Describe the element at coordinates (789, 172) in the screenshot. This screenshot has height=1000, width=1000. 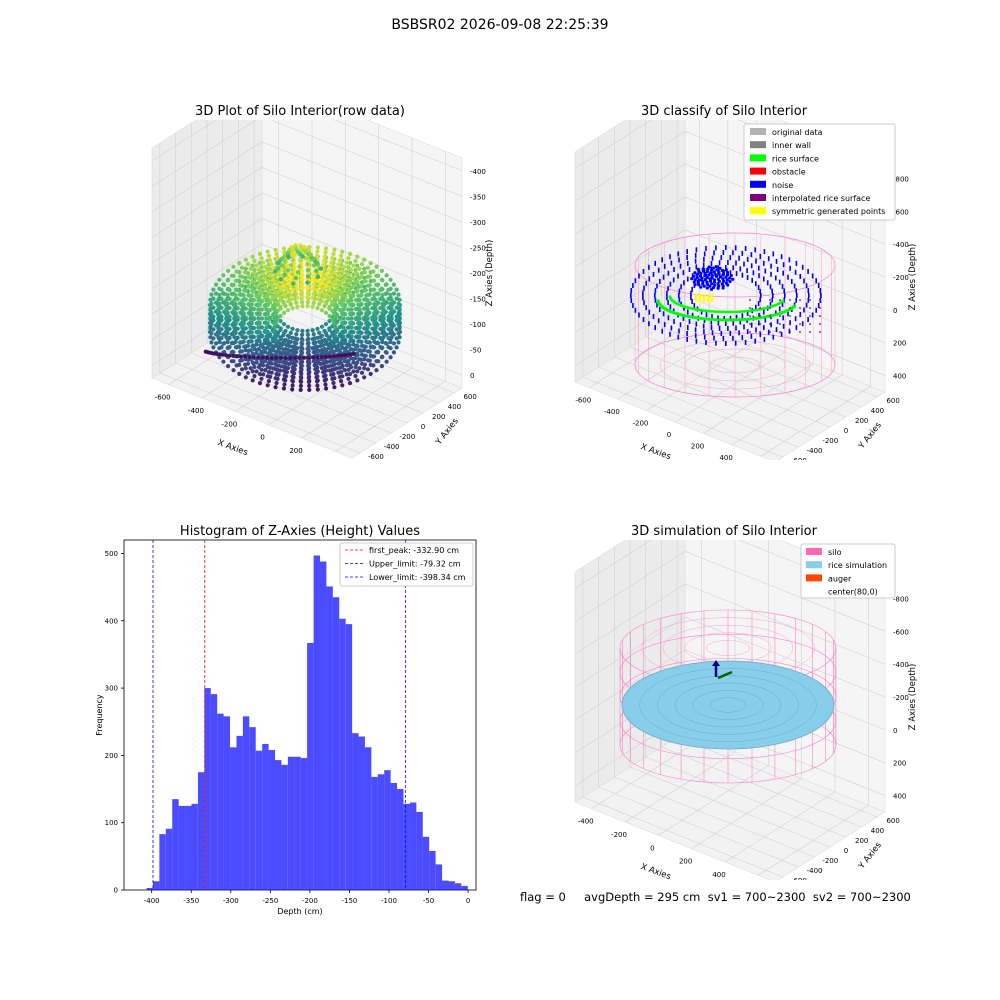
I see `legend-label-3: obstacle` at that location.